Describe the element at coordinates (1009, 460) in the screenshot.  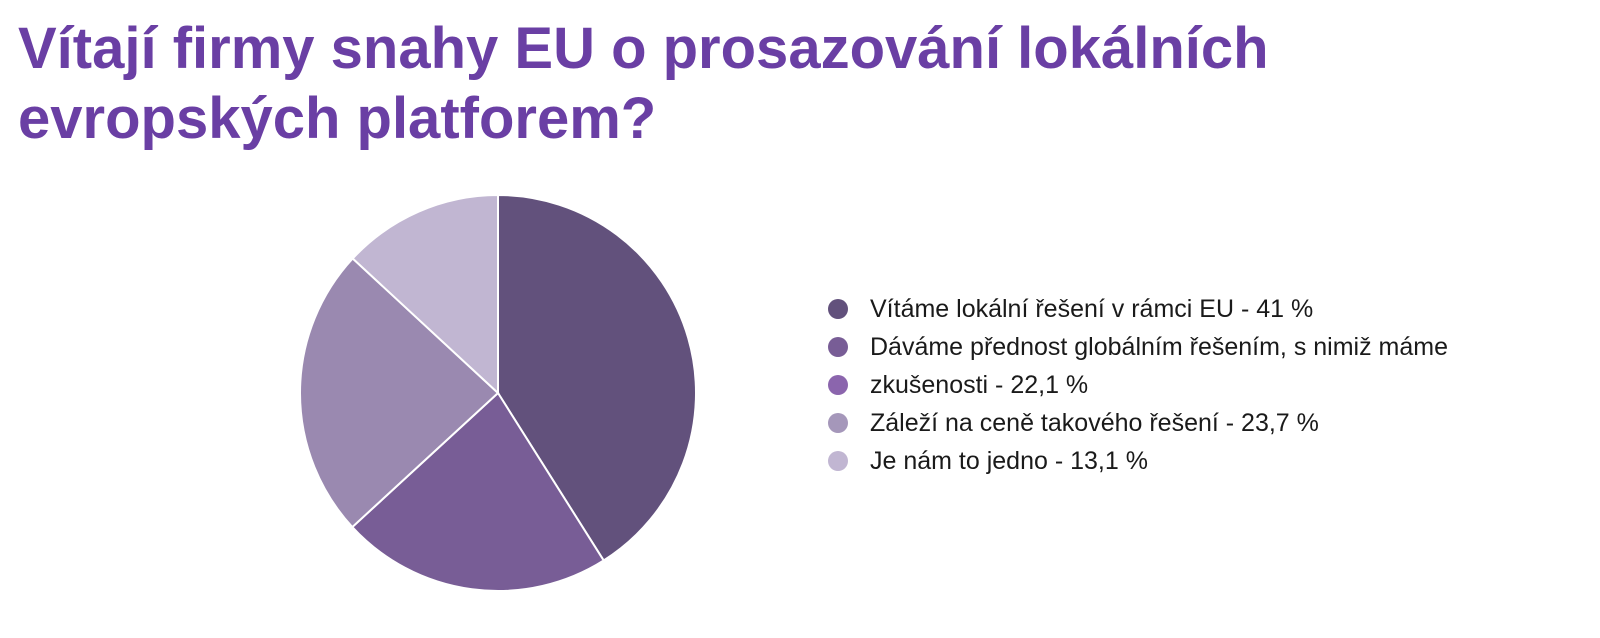
I see `legend-label: Je nám to jedno - 13,1 %` at that location.